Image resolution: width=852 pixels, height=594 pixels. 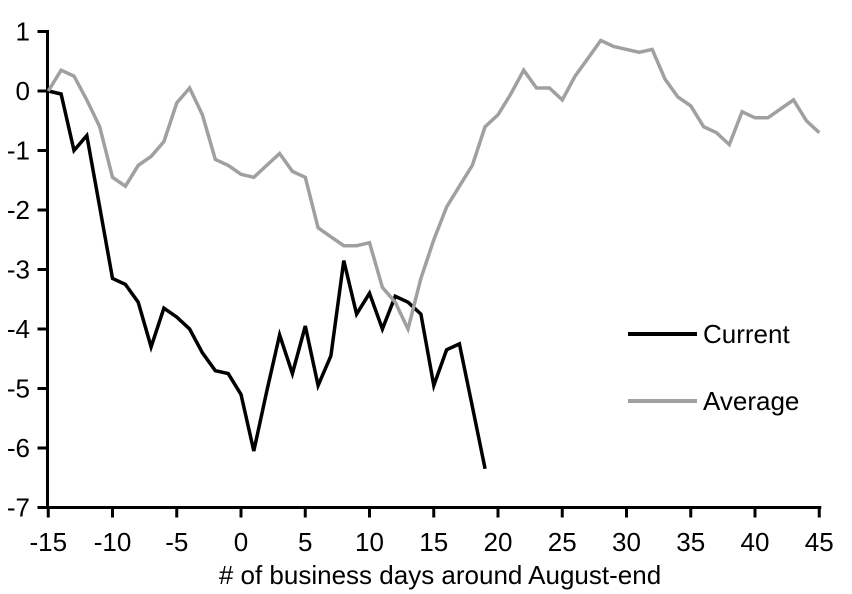 I want to click on x-tick-label: -10, so click(x=113, y=542).